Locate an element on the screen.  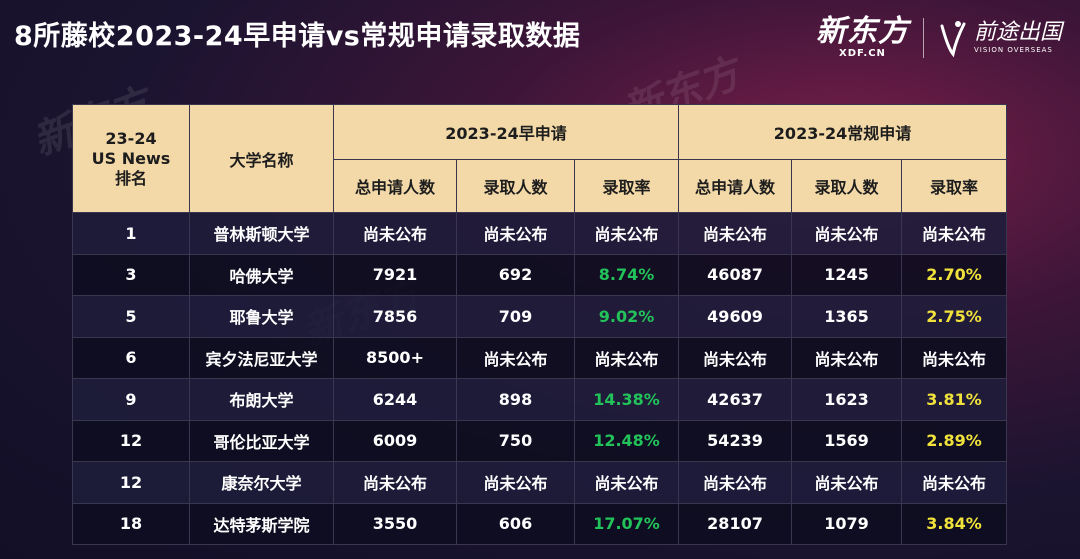
cell-rd-total: 28107 is located at coordinates (735, 523).